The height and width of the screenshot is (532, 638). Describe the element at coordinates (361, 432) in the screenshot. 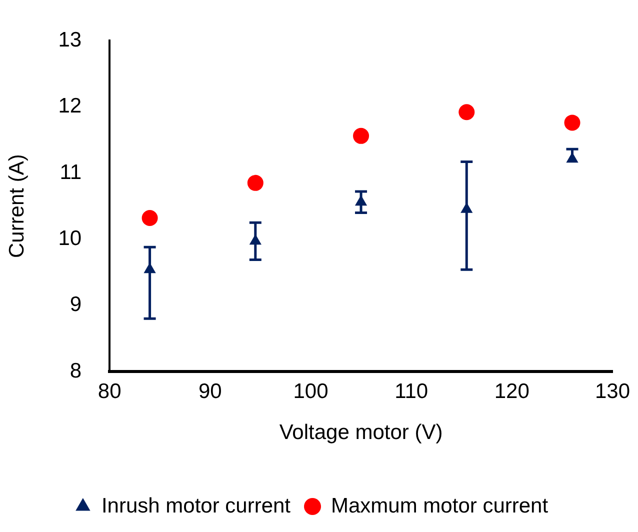

I see `x-axis-title: Voltage motor (V)` at that location.